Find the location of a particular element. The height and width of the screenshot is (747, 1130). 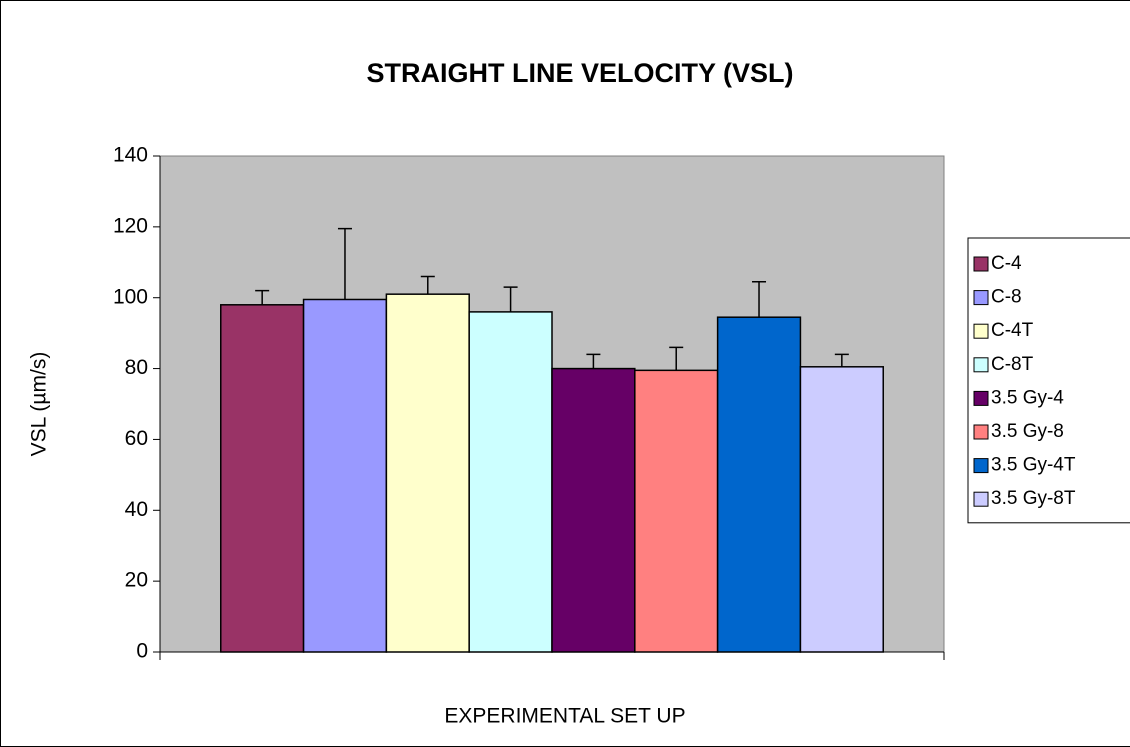

legend-label: 3.5 Gy-4T is located at coordinates (1033, 465).